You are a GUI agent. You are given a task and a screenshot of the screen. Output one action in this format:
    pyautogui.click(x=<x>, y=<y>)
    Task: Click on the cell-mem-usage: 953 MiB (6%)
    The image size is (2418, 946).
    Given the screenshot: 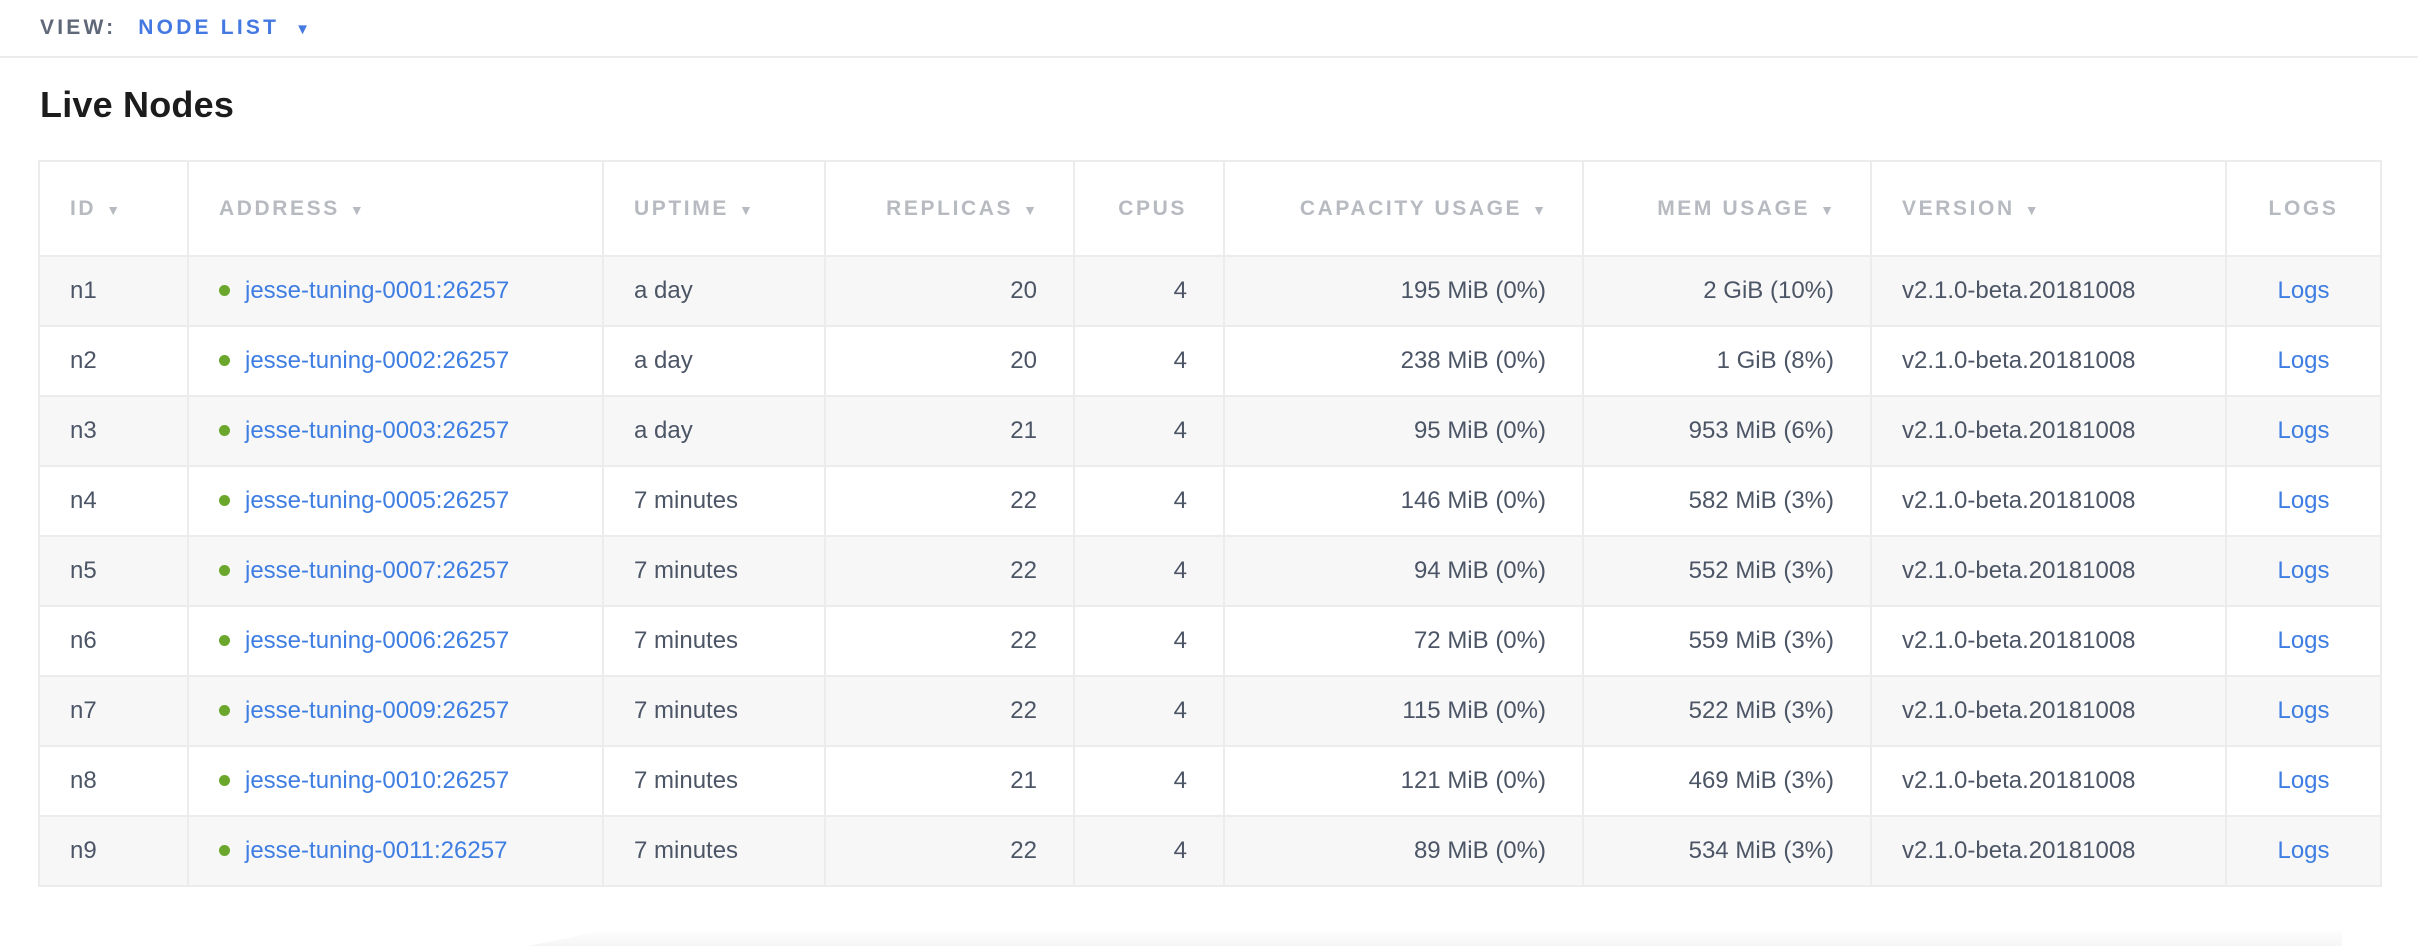 What is the action you would take?
    pyautogui.click(x=1727, y=431)
    